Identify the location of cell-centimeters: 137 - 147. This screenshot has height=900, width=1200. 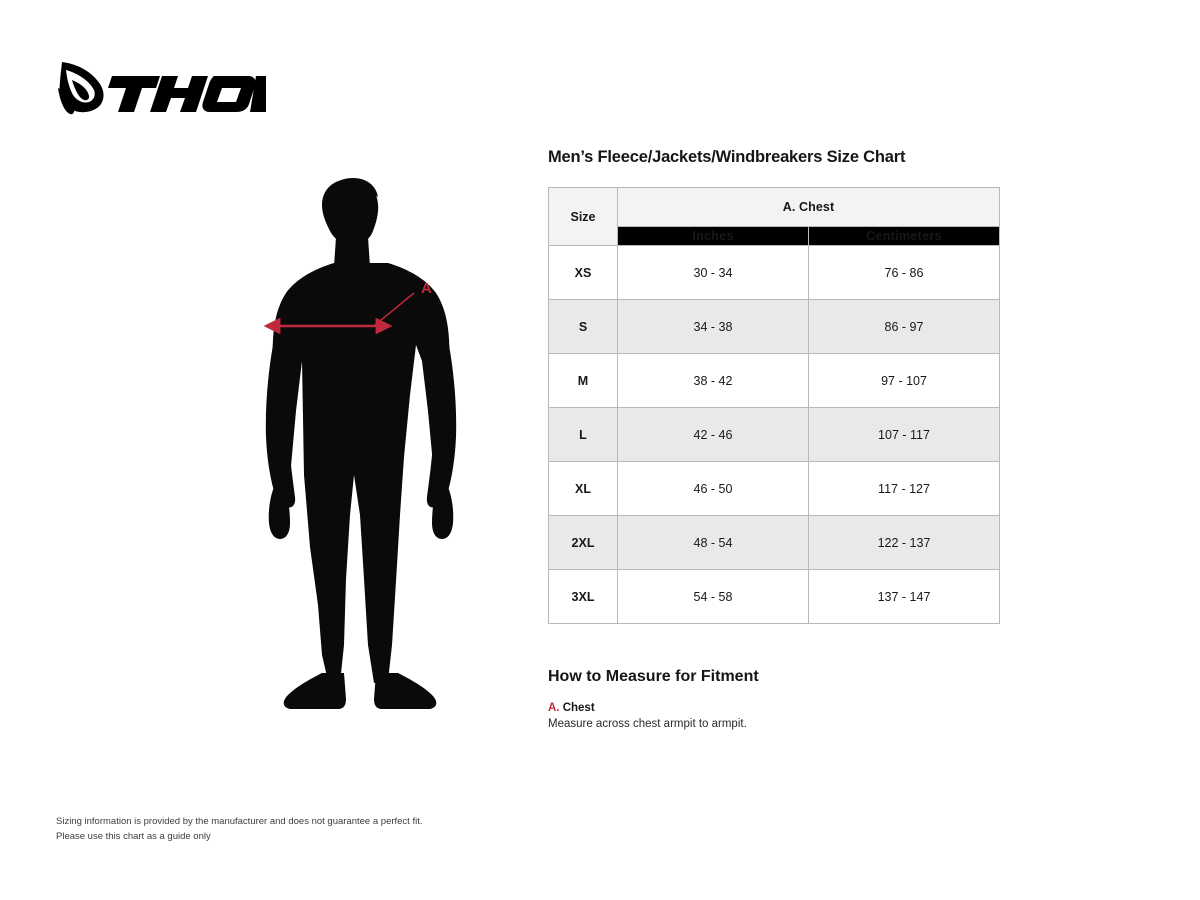
(904, 596).